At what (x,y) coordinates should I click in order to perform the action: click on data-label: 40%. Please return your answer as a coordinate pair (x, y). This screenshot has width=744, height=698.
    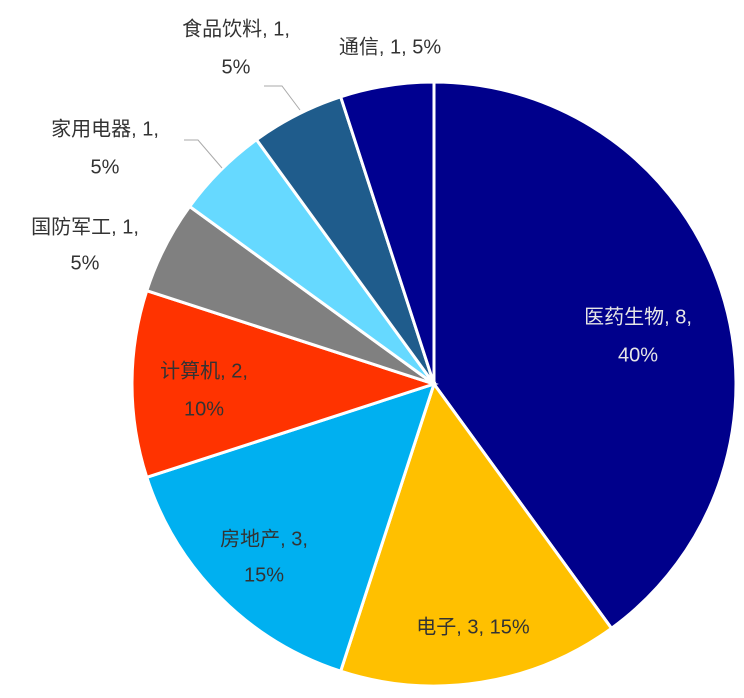
    Looking at the image, I should click on (638, 355).